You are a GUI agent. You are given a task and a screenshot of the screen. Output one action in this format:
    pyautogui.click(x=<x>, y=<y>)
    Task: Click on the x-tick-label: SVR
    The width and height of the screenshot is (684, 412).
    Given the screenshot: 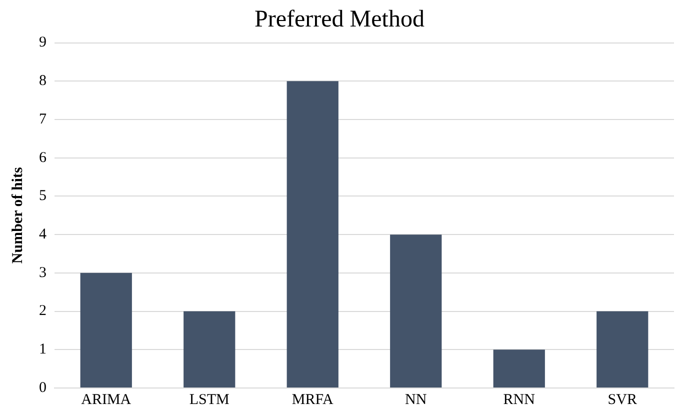 What is the action you would take?
    pyautogui.click(x=622, y=400)
    